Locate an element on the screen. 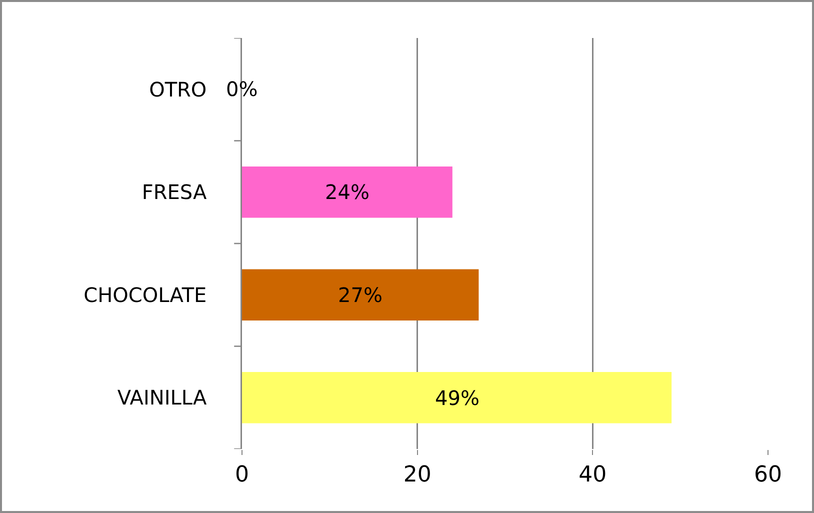 The width and height of the screenshot is (814, 513). y-tick-label: CHOCOLATE is located at coordinates (145, 294).